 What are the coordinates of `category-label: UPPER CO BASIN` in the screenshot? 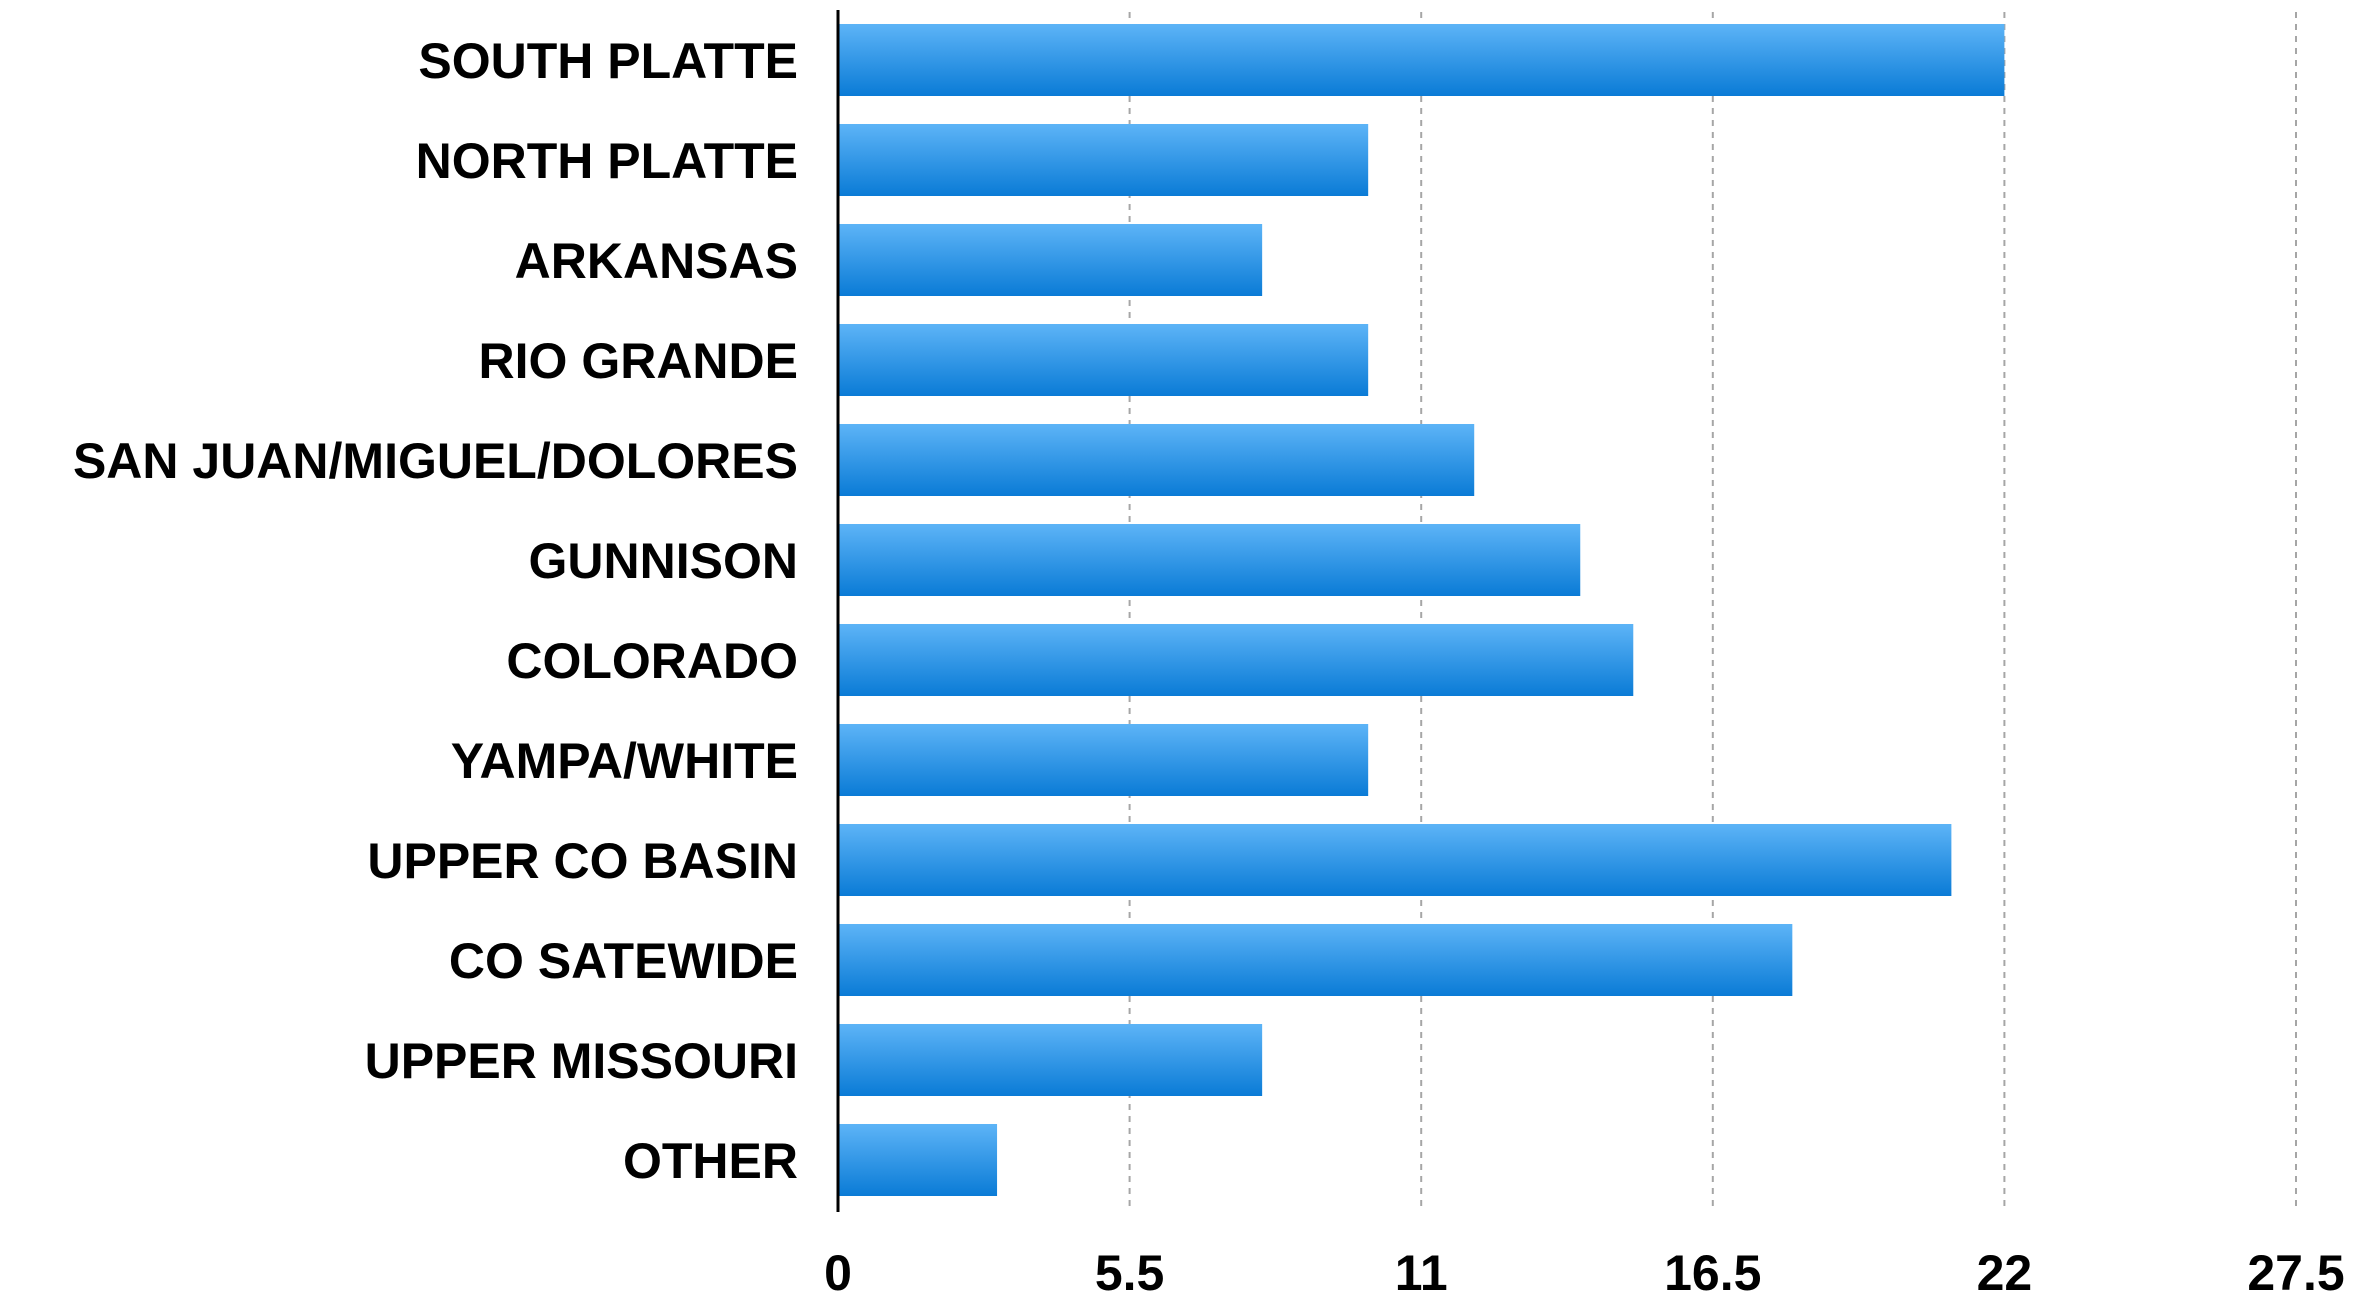 It's located at (582, 861).